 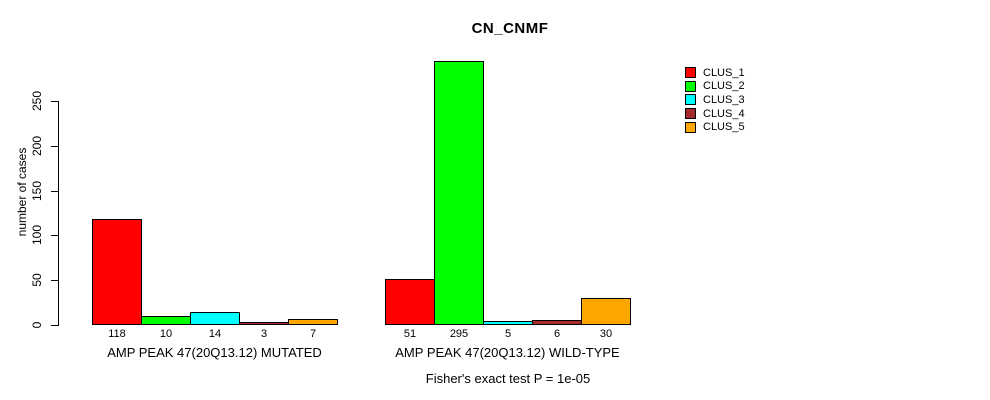 I want to click on y-axis-label: number of cases, so click(x=22, y=192).